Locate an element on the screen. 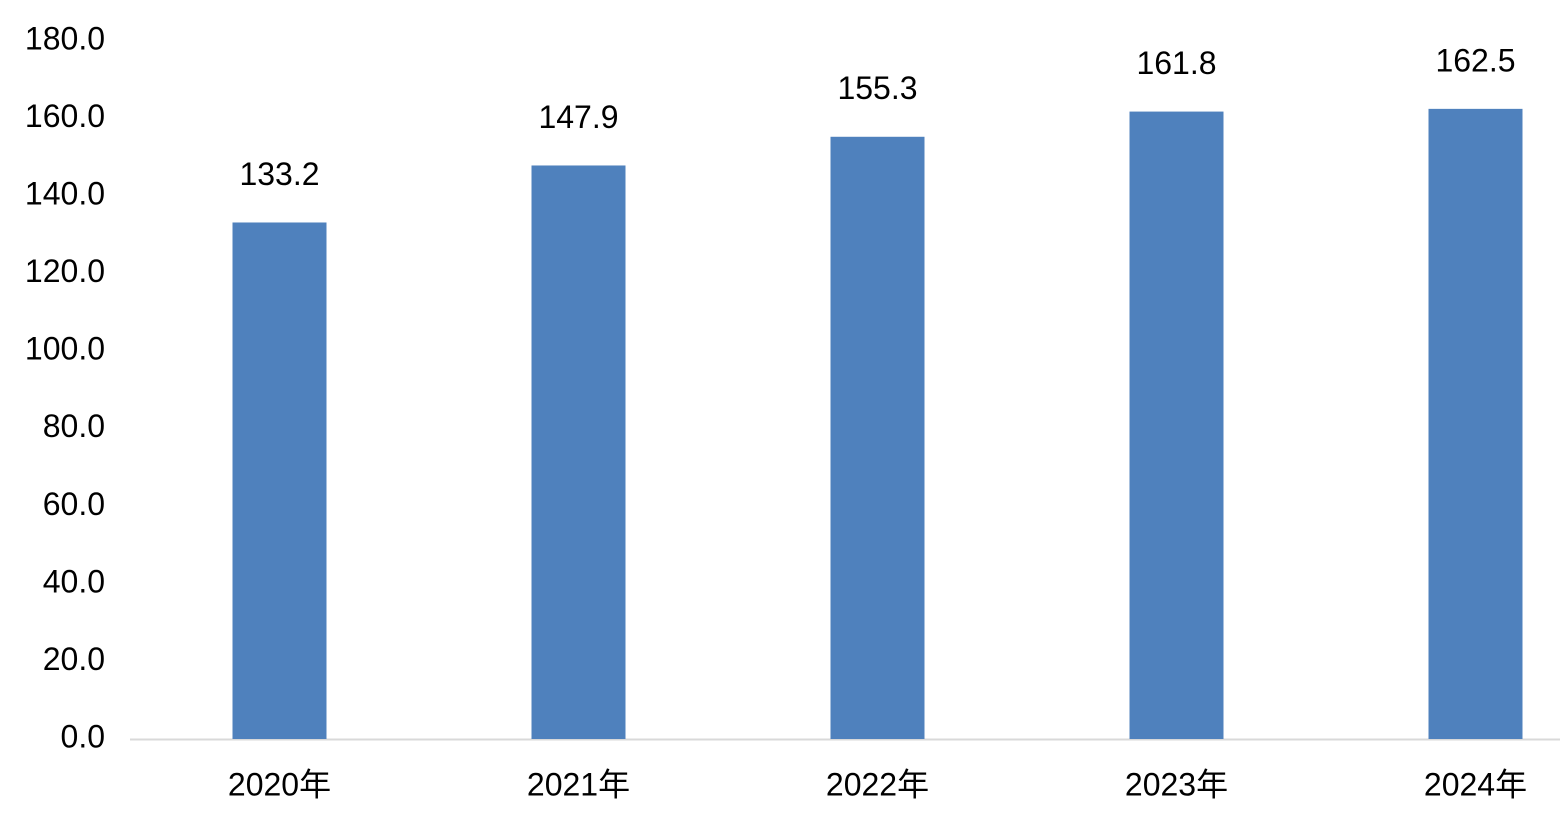  y-tick-label: 100.0 is located at coordinates (65, 349).